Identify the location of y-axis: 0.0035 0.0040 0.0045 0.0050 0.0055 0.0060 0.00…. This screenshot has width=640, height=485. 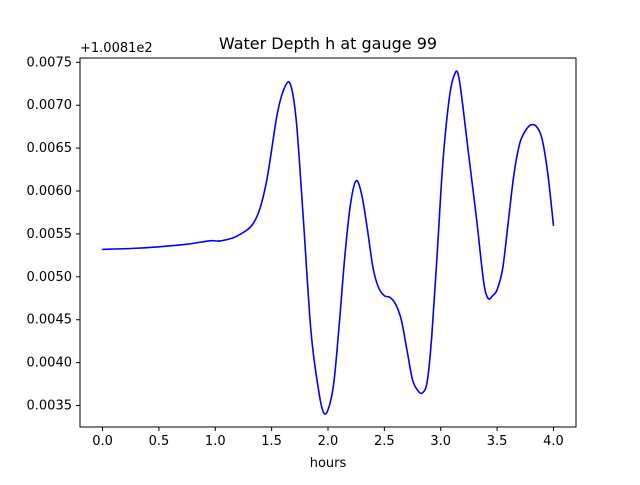
(53, 234).